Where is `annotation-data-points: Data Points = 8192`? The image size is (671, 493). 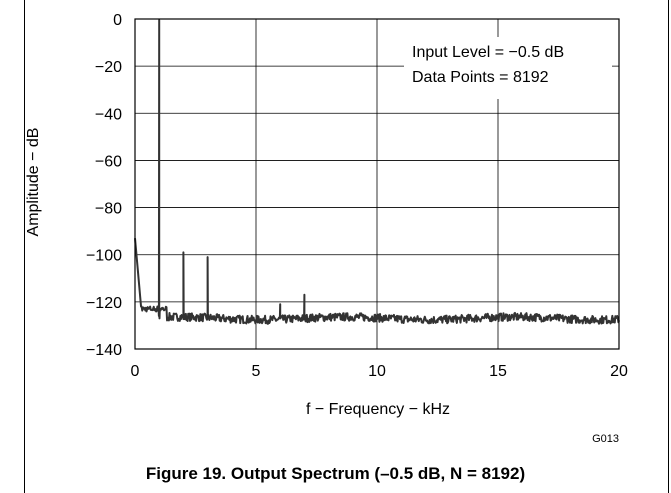
annotation-data-points: Data Points = 8192 is located at coordinates (480, 77).